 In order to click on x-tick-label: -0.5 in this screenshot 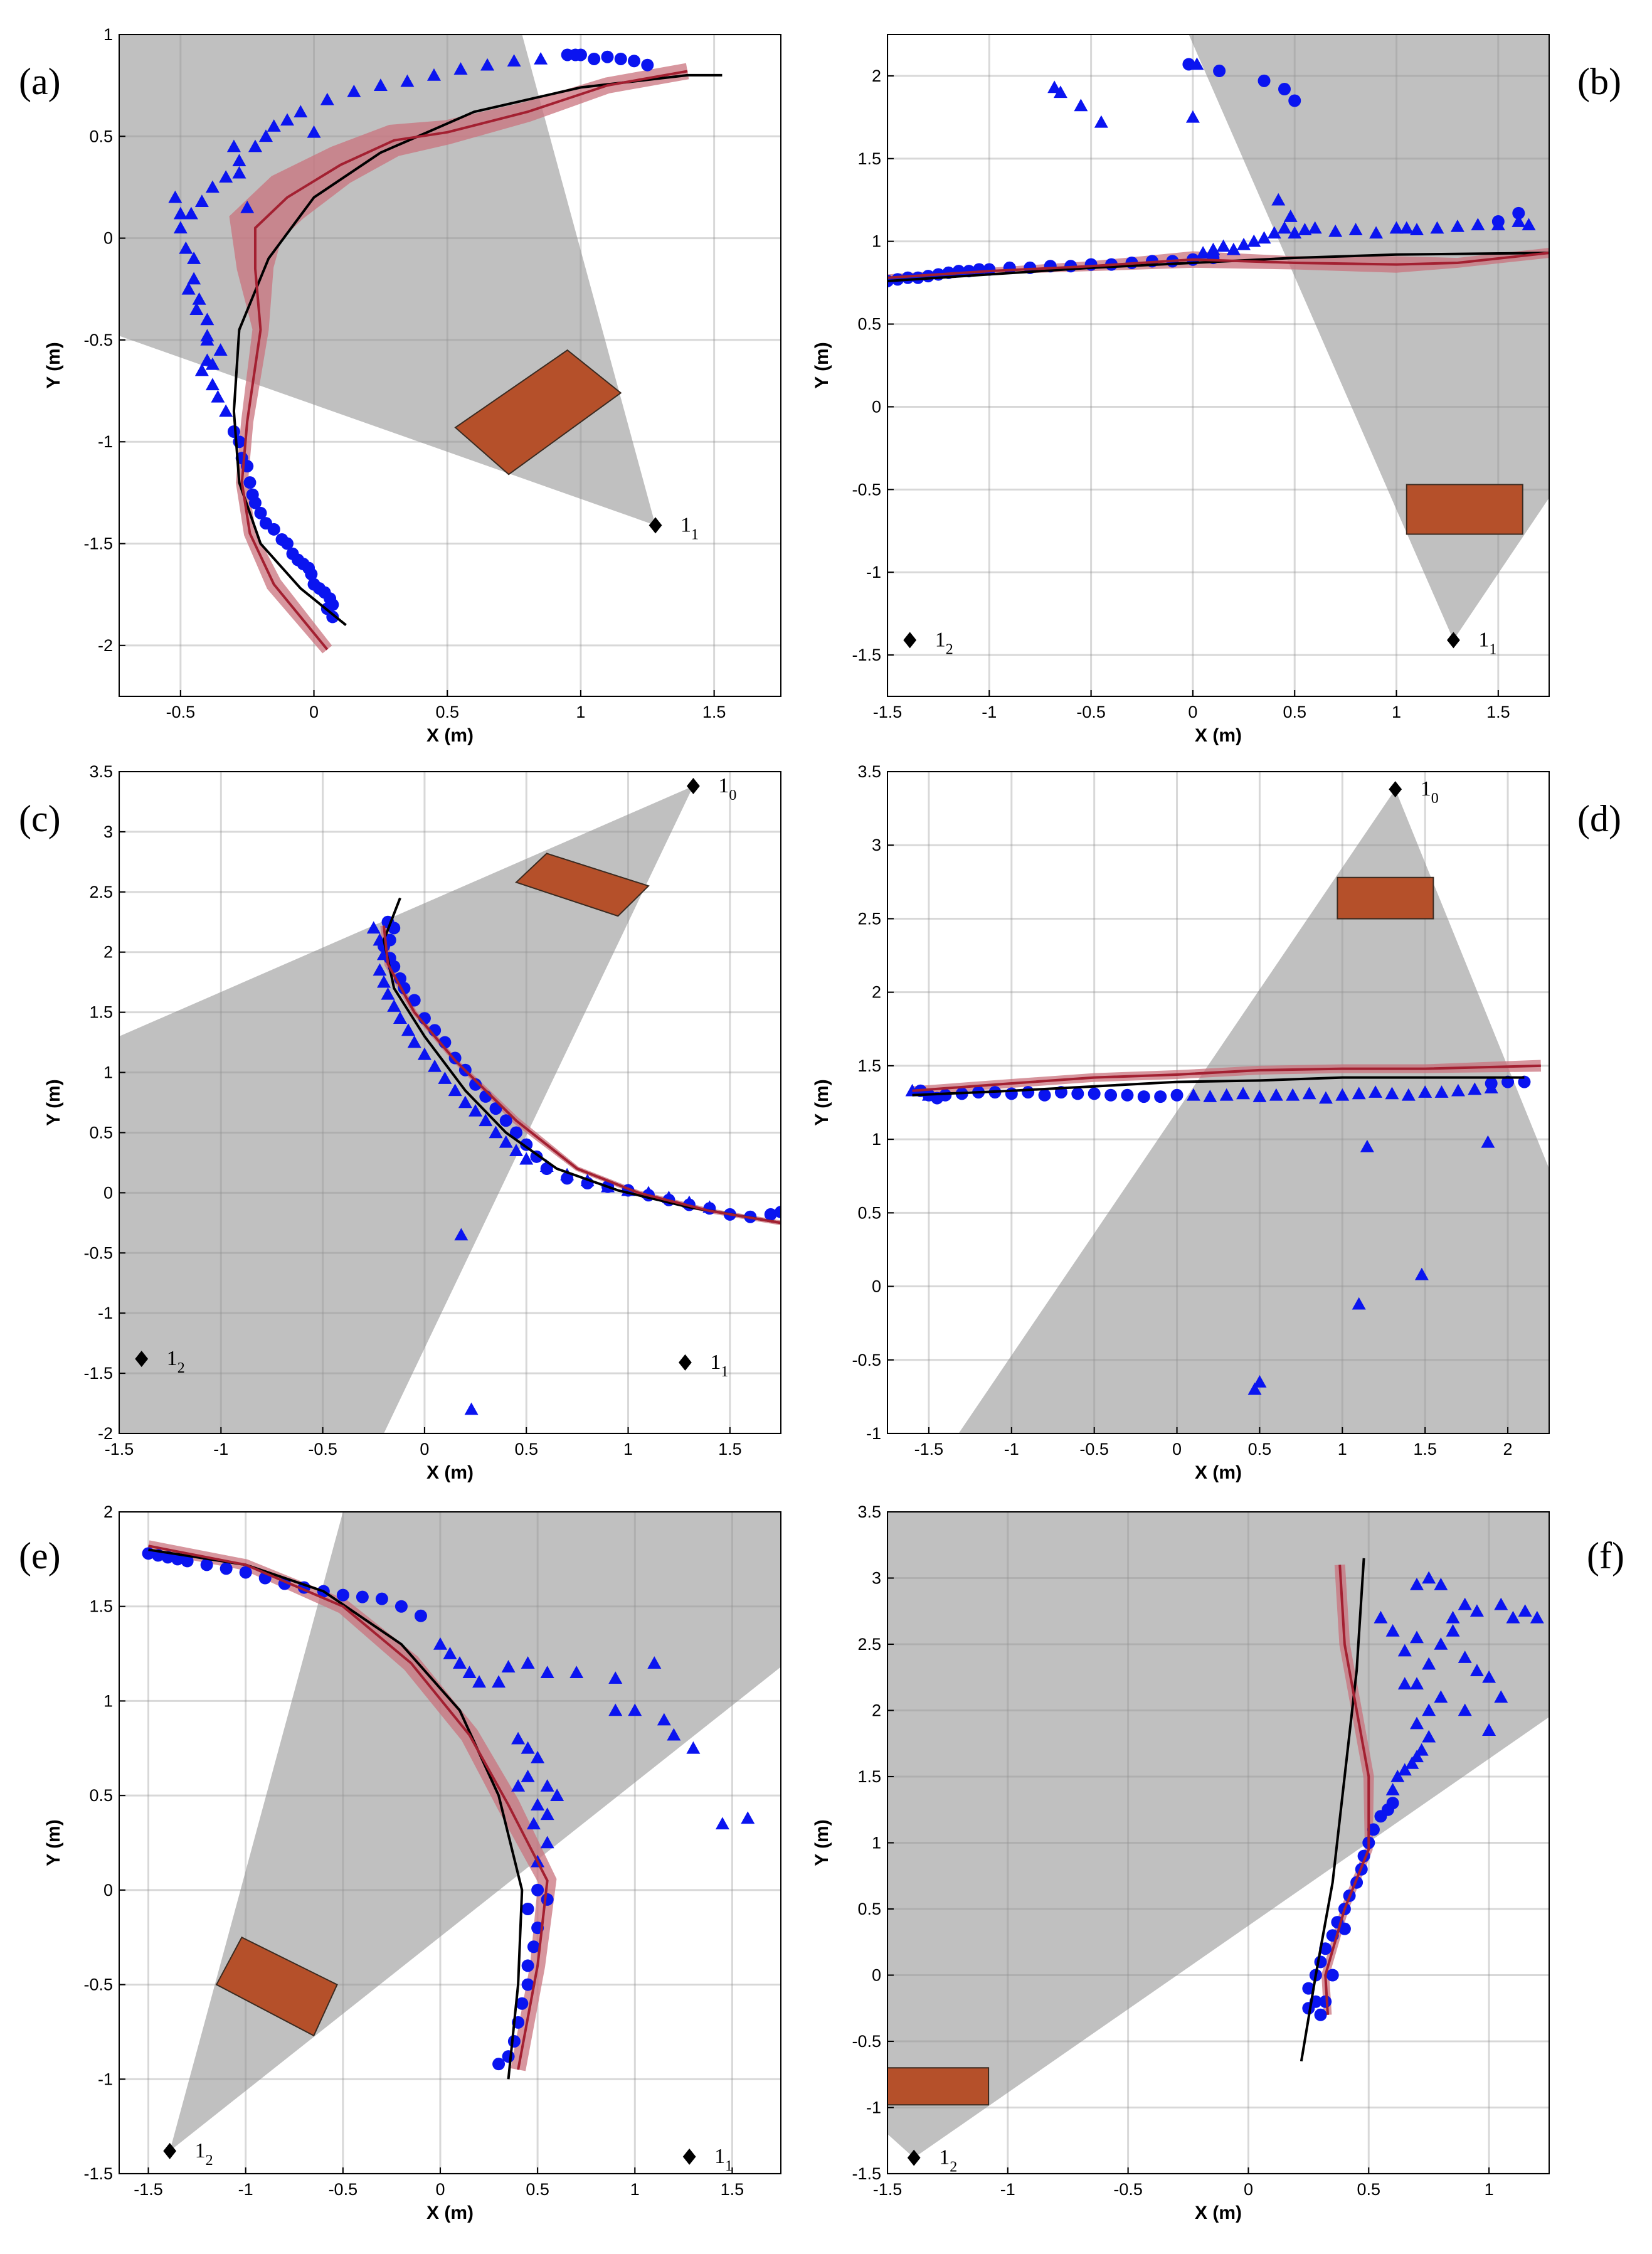, I will do `click(343, 2189)`.